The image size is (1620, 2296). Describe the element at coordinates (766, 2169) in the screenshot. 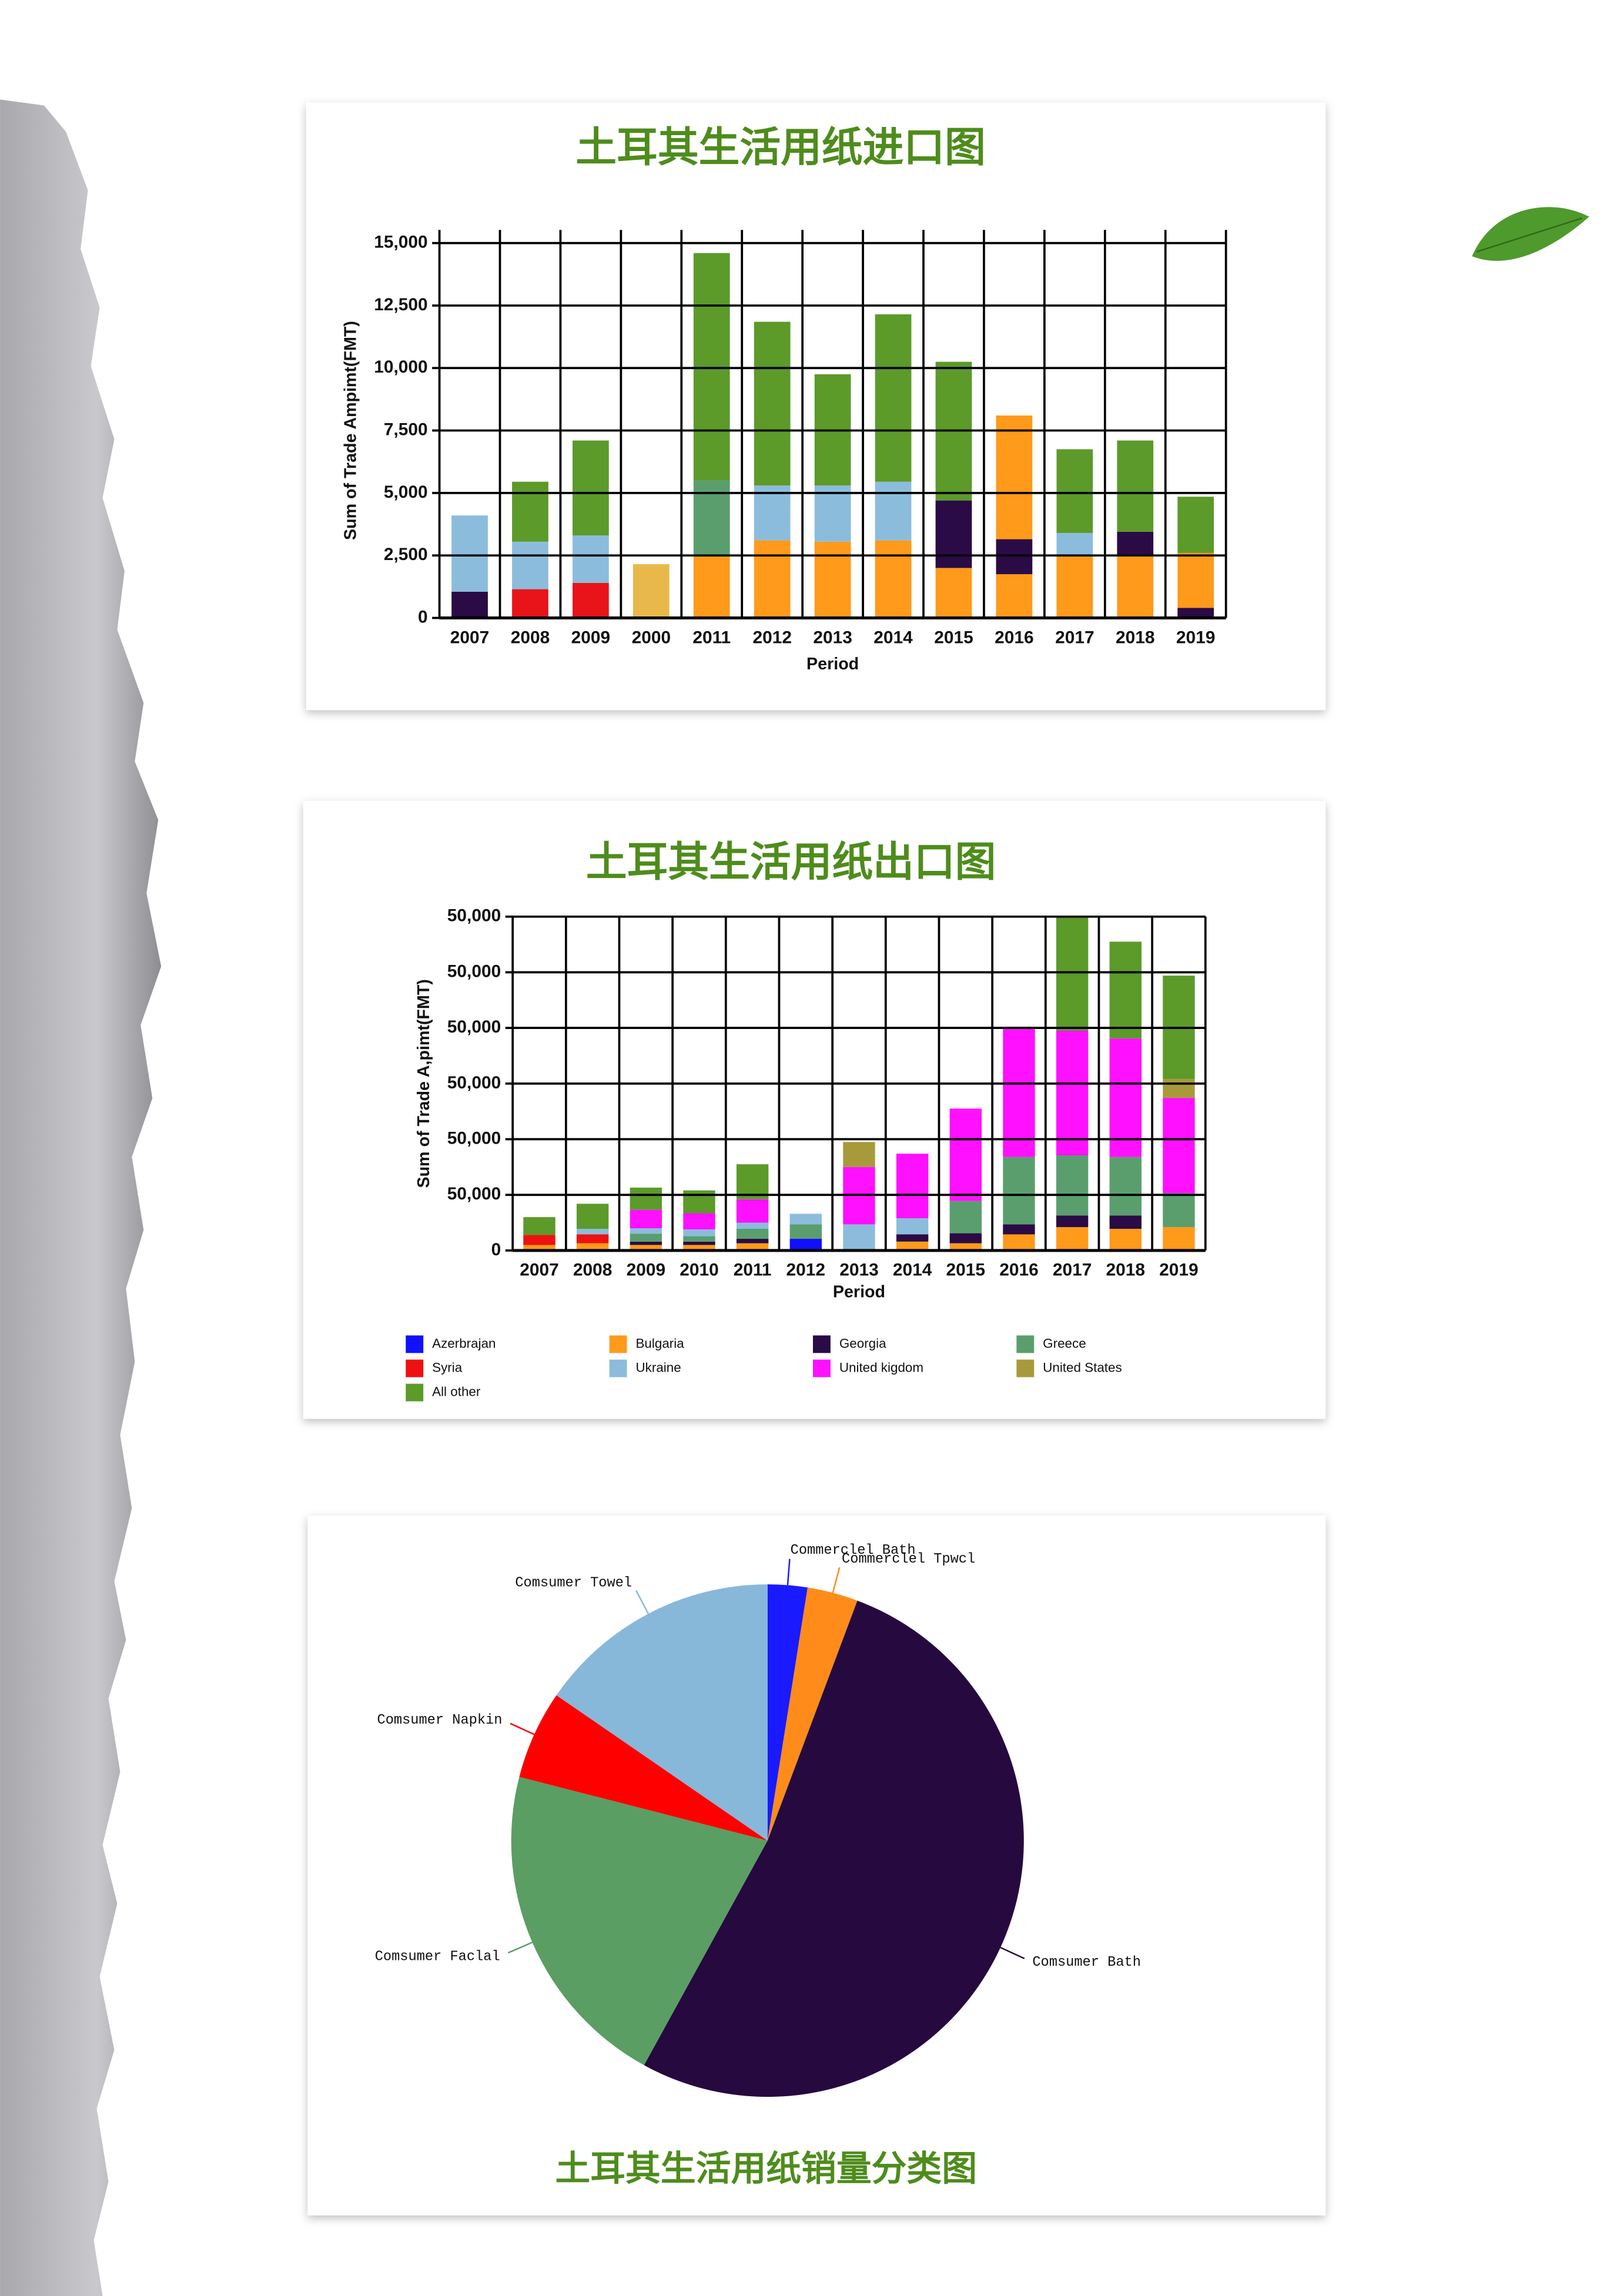

I see `chart-title: 土耳其生活用纸销量分类图` at that location.